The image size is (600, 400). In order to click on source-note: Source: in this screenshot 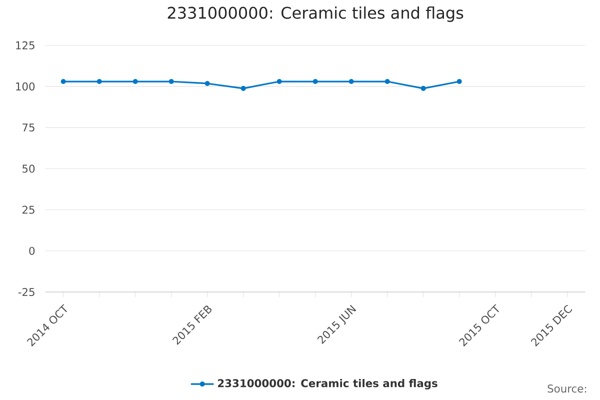, I will do `click(567, 388)`.